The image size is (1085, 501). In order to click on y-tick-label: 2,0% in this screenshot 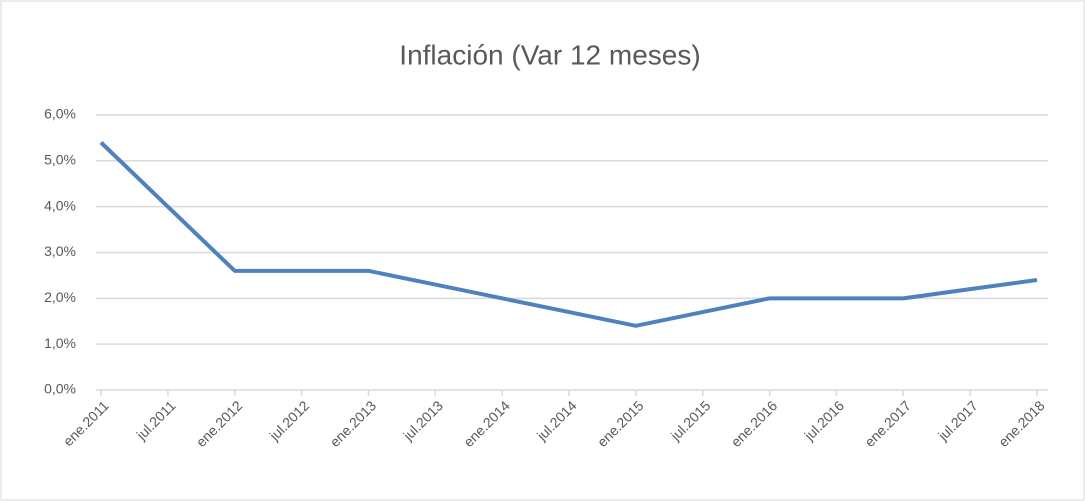, I will do `click(60, 297)`.